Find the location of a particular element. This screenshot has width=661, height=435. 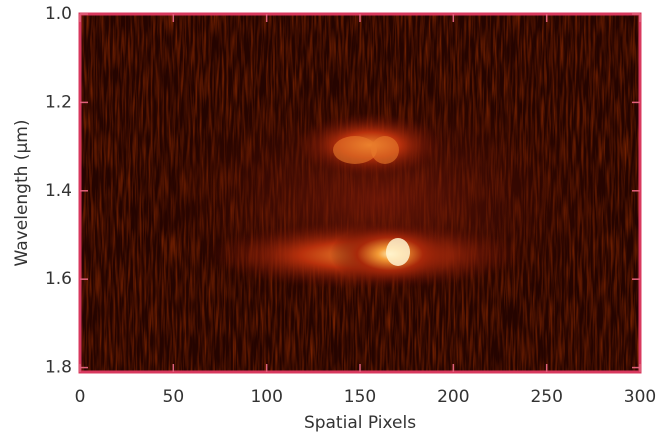

x-tick-label: 50 is located at coordinates (174, 397).